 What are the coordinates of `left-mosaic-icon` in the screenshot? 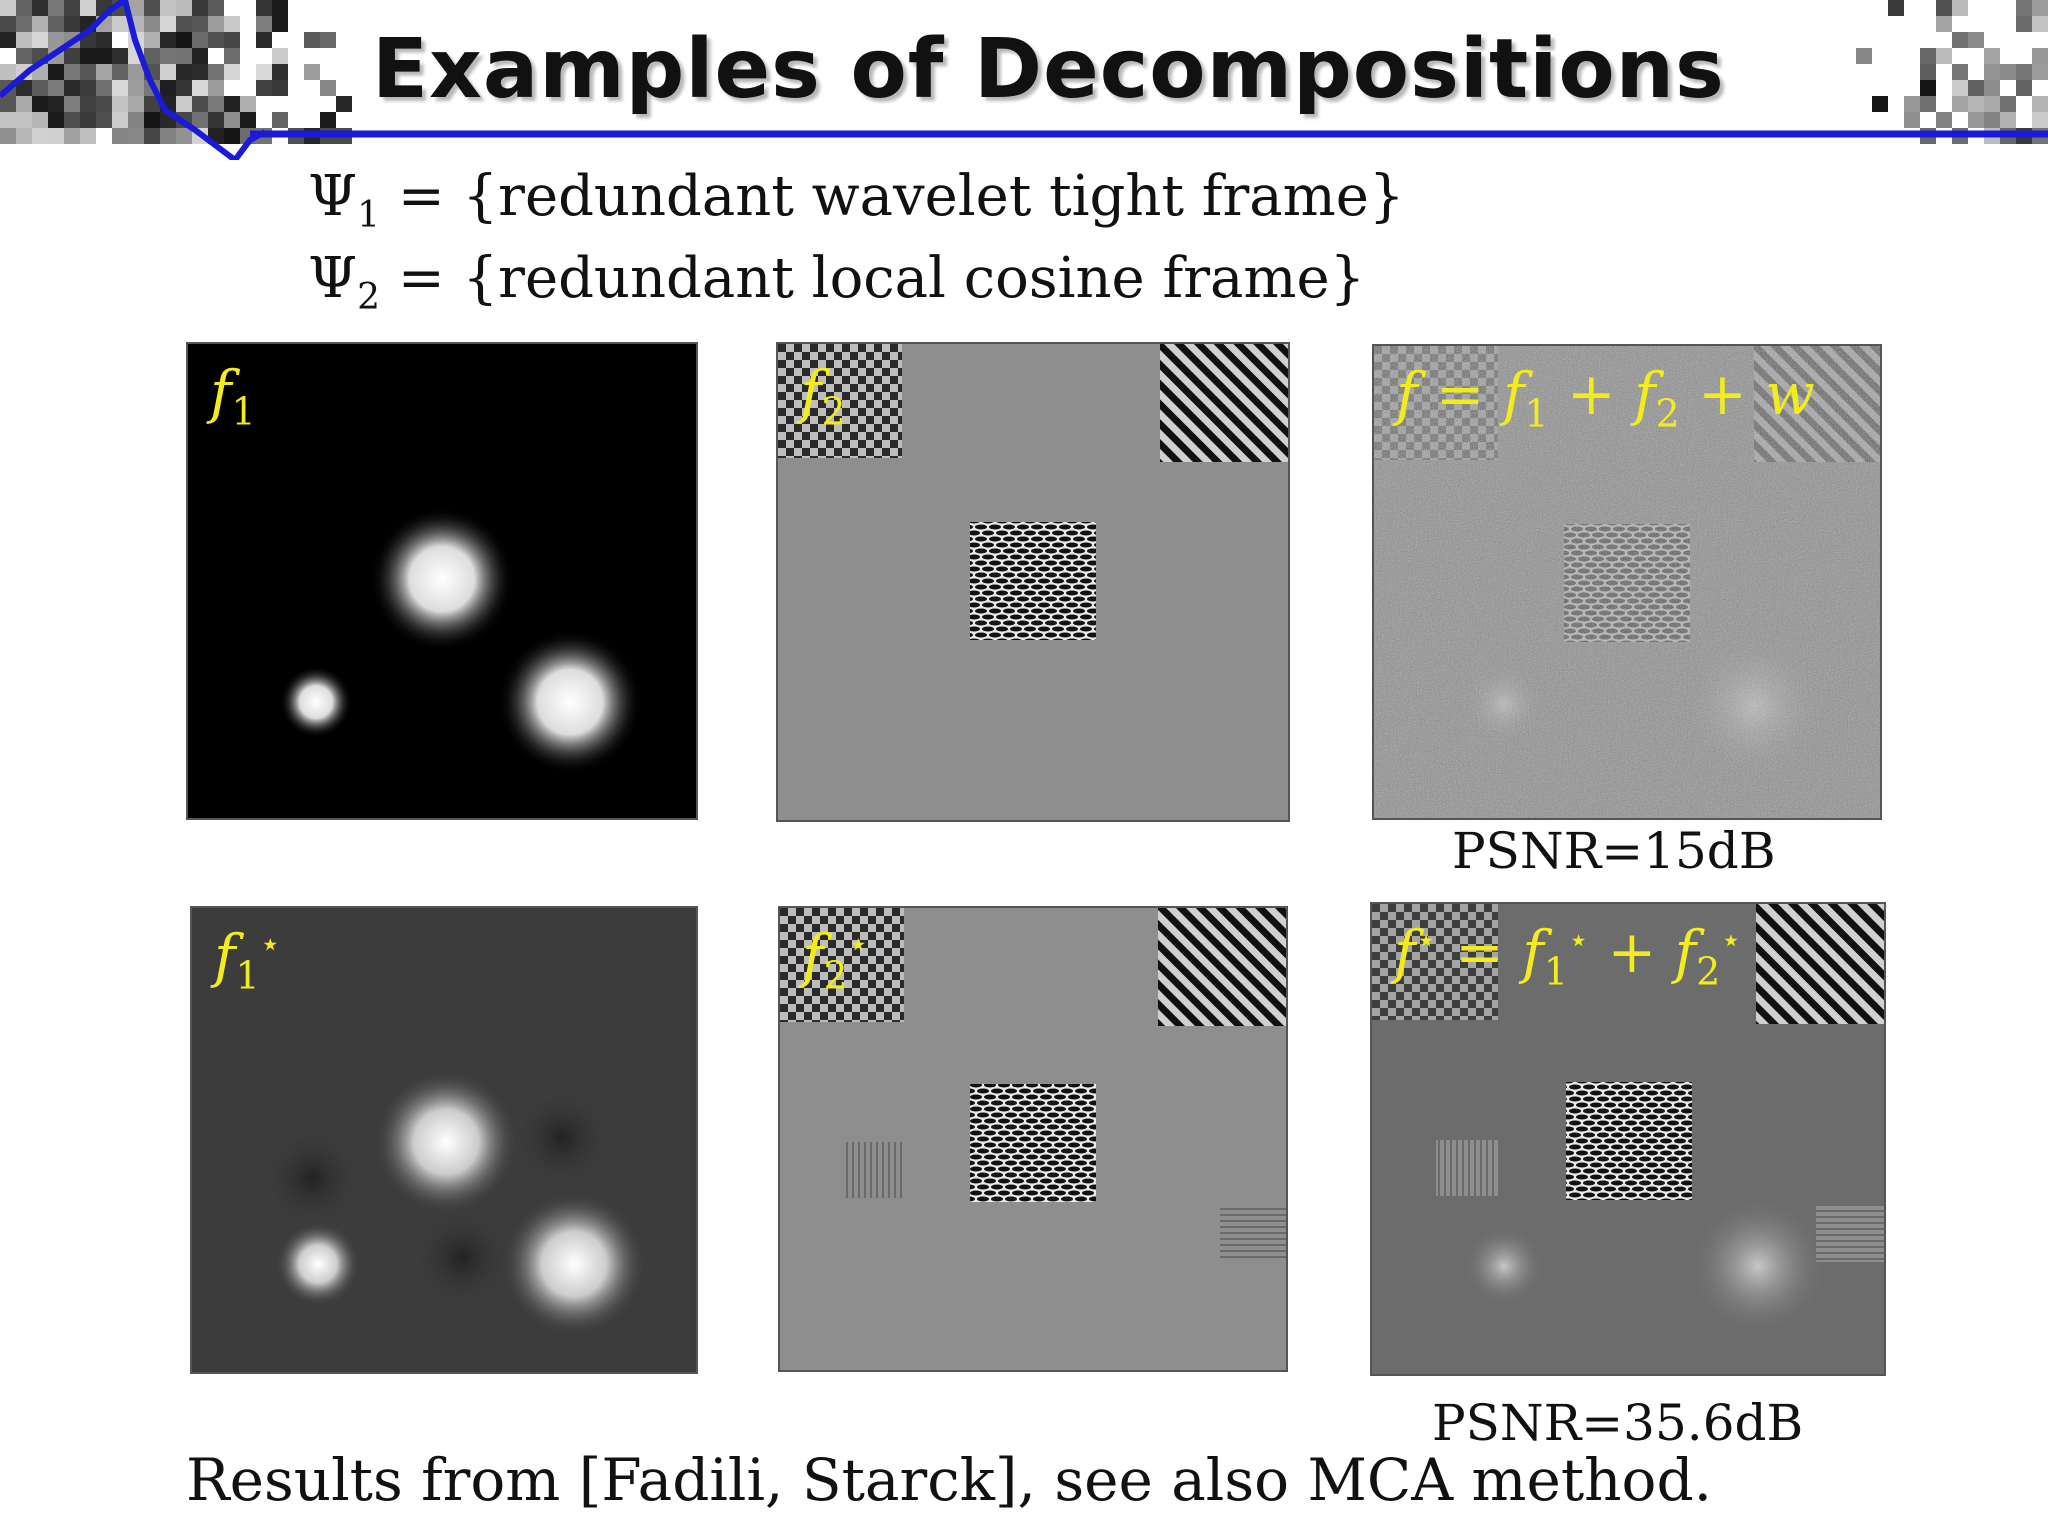 It's located at (176, 72).